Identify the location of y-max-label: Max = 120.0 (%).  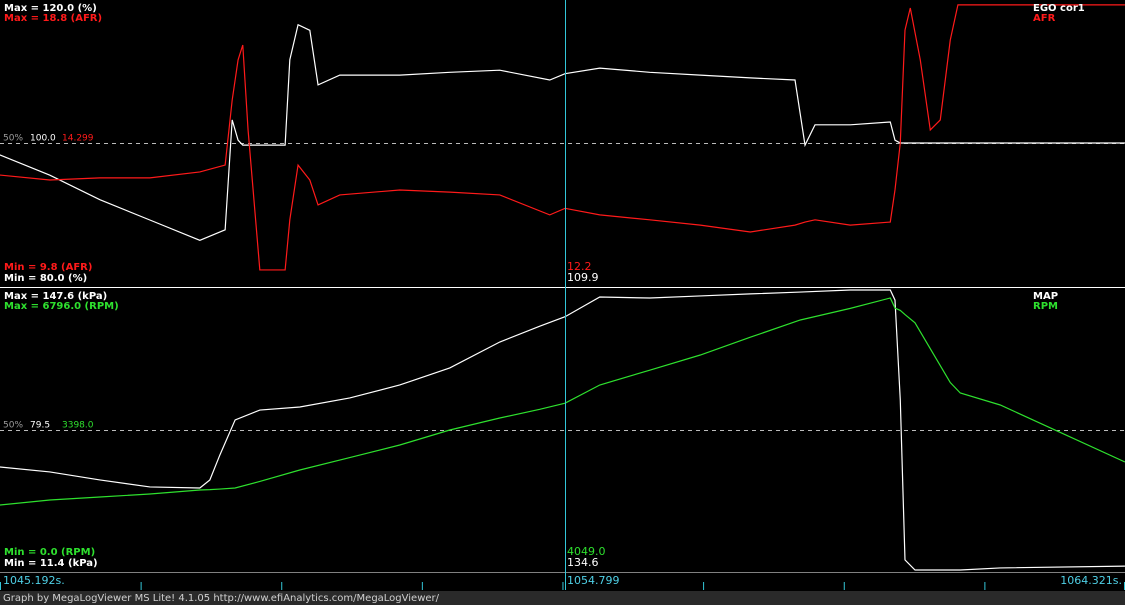
(50, 8).